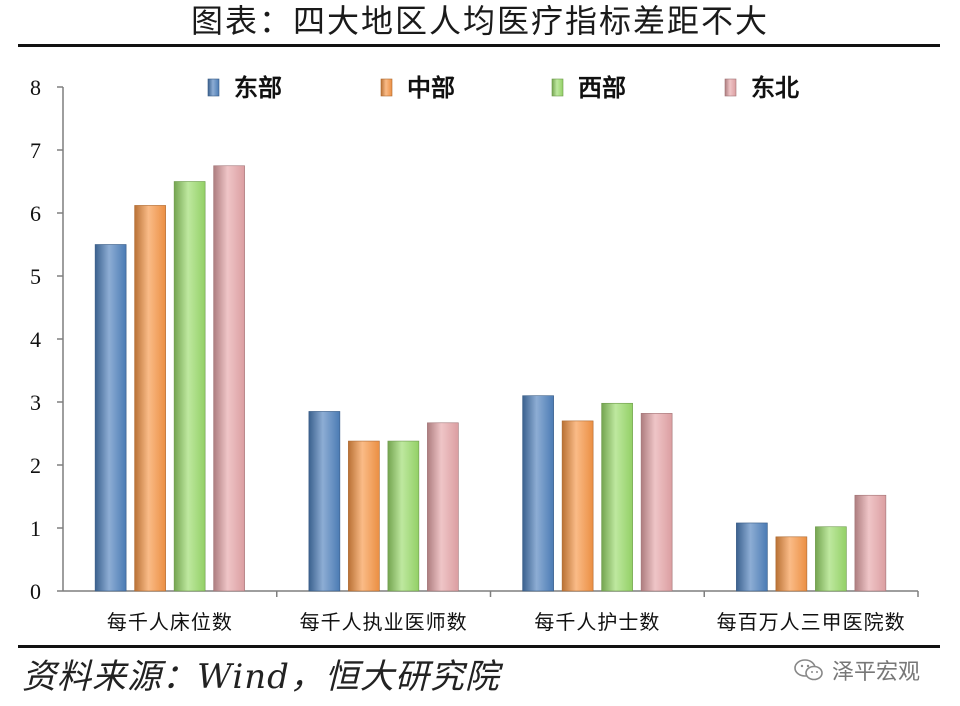 This screenshot has width=960, height=706. What do you see at coordinates (35, 87) in the screenshot?
I see `y-tick-label: 8` at bounding box center [35, 87].